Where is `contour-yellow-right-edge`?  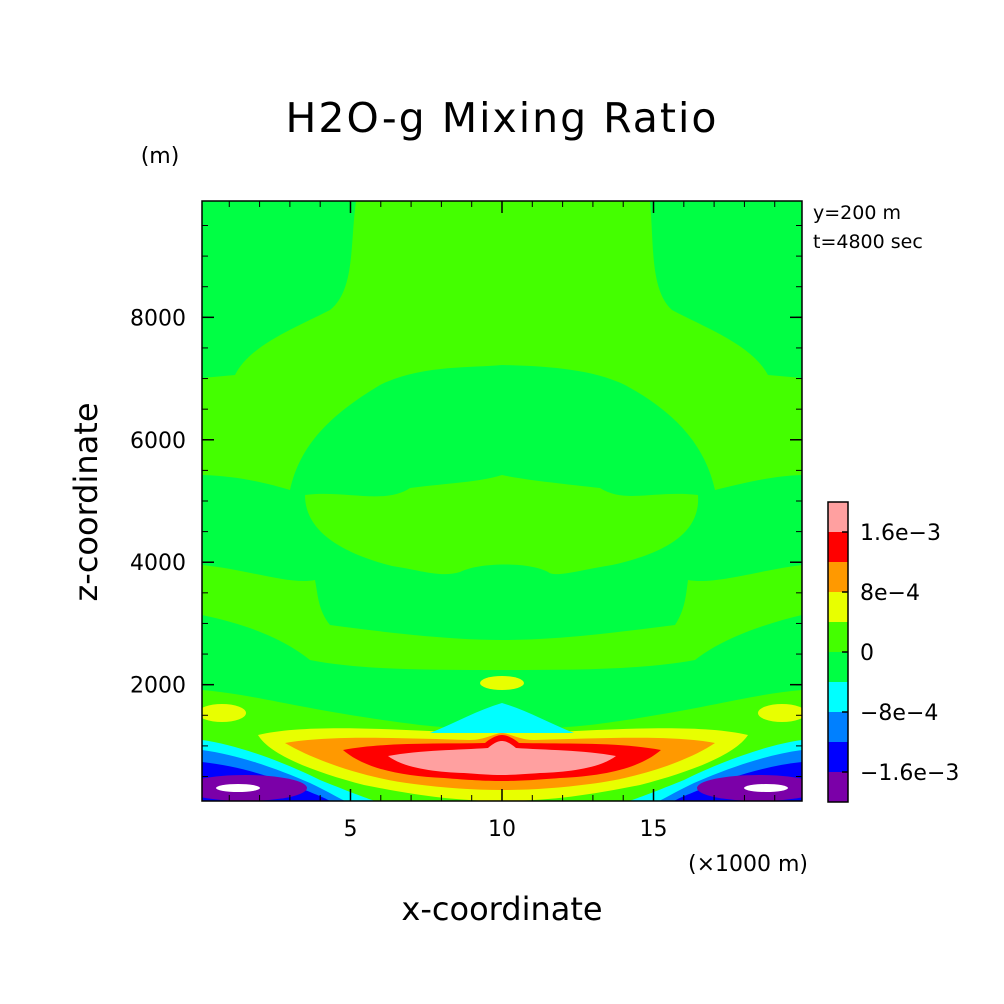
contour-yellow-right-edge is located at coordinates (780, 713).